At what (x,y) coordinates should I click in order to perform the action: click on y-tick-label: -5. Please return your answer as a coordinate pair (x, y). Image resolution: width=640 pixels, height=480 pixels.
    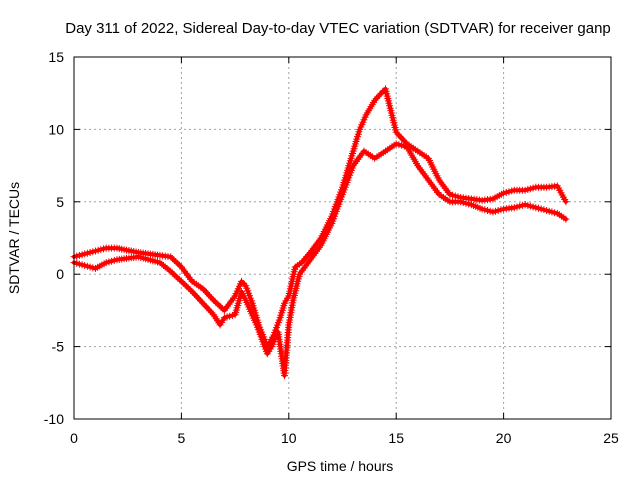
    Looking at the image, I should click on (58, 347).